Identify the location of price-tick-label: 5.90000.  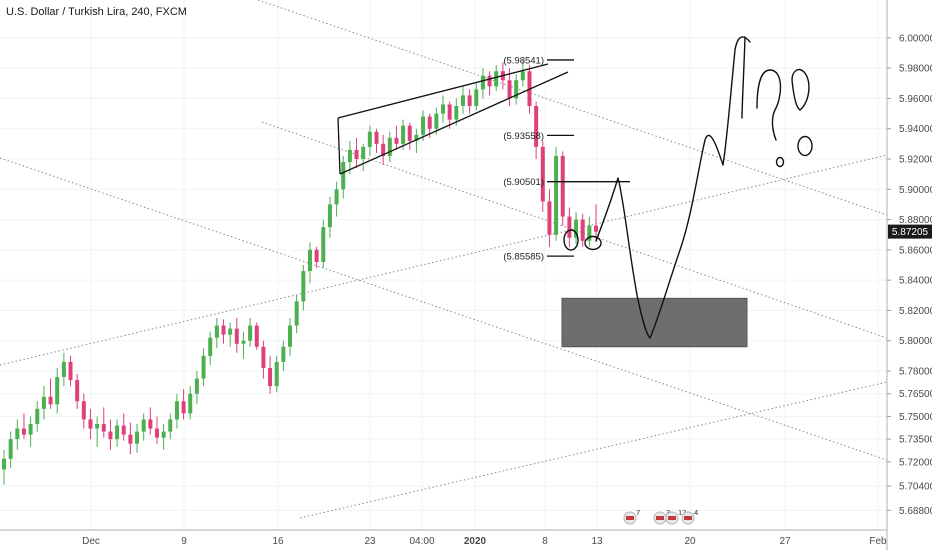
(915, 190).